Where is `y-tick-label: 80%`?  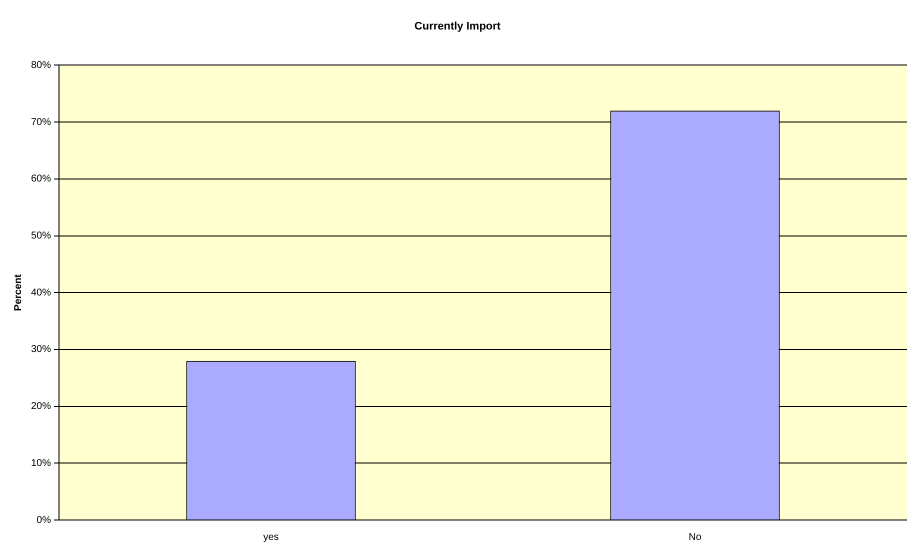 y-tick-label: 80% is located at coordinates (41, 65).